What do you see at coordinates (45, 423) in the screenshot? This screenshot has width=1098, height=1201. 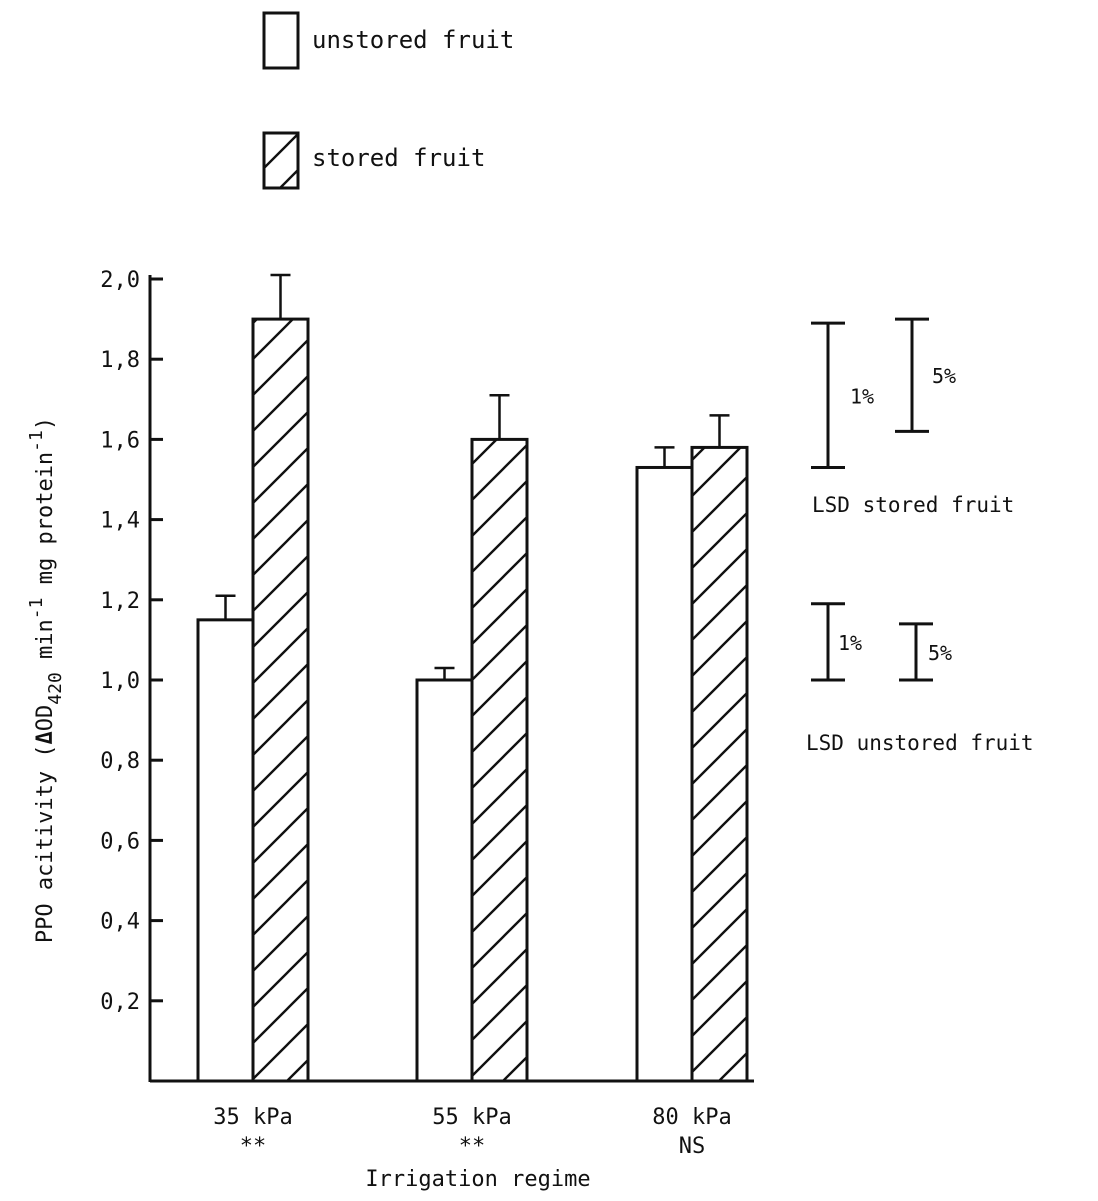 I see `y-label-suffix: )` at bounding box center [45, 423].